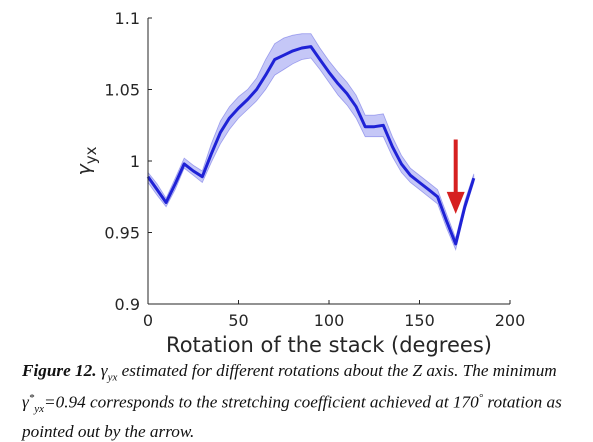  I want to click on caption-min-symbol: γ, so click(25, 403).